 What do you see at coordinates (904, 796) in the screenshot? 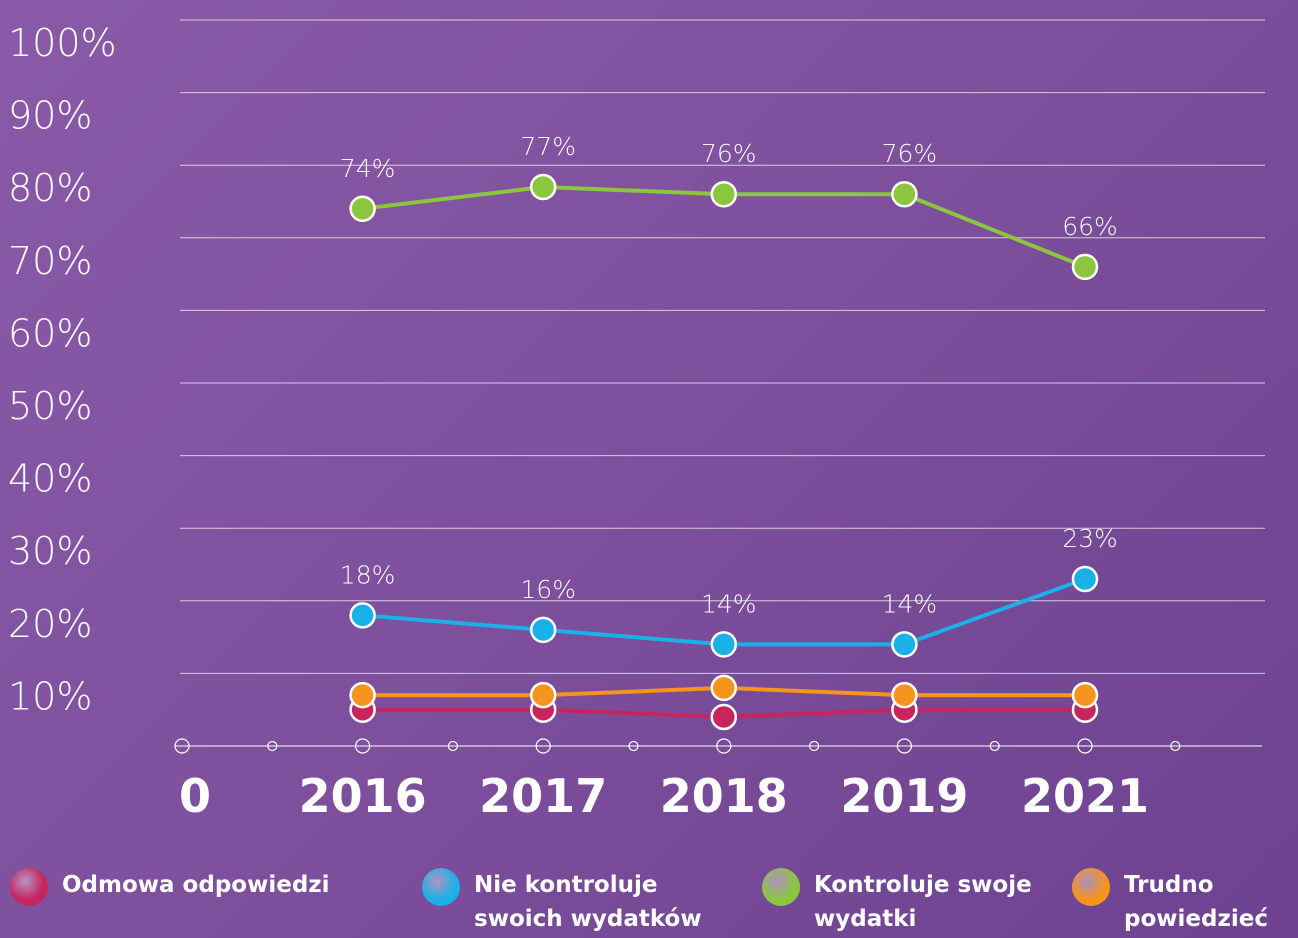
I see `x-tick-label: 2019` at bounding box center [904, 796].